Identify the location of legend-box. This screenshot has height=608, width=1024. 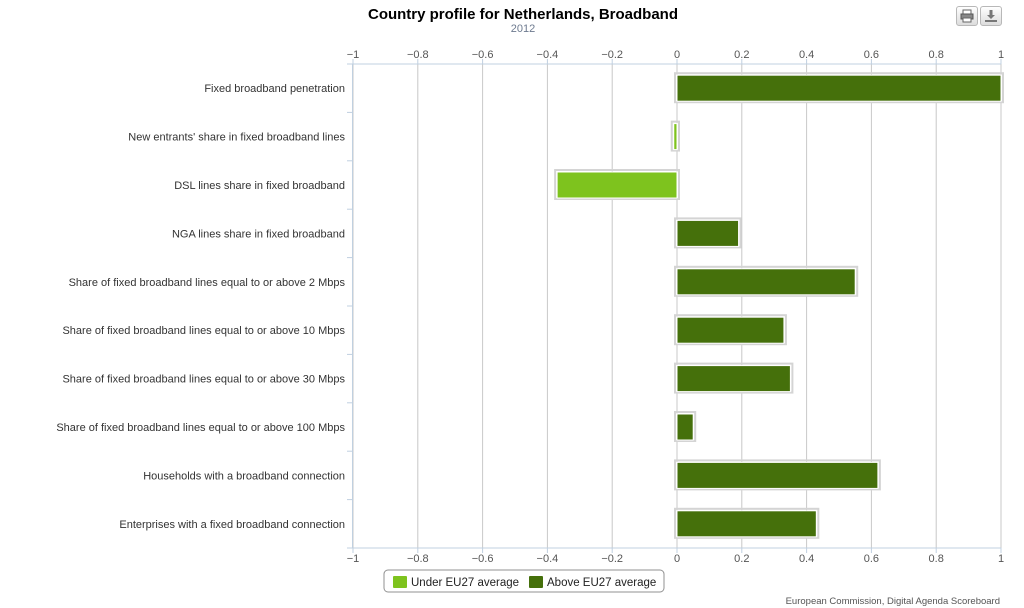
(524, 581).